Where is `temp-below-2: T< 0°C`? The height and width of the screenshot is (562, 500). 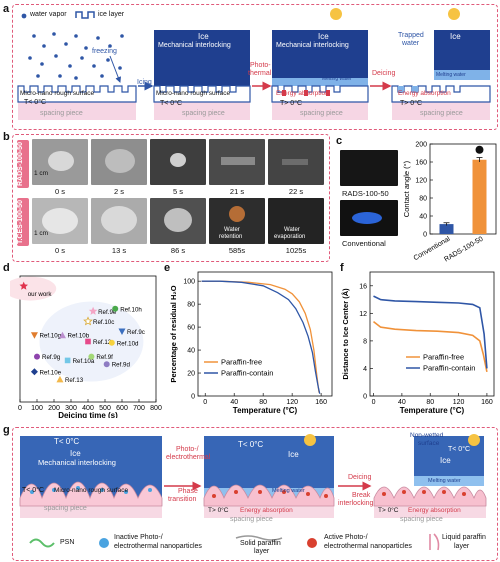 temp-below-2: T< 0°C is located at coordinates (171, 103).